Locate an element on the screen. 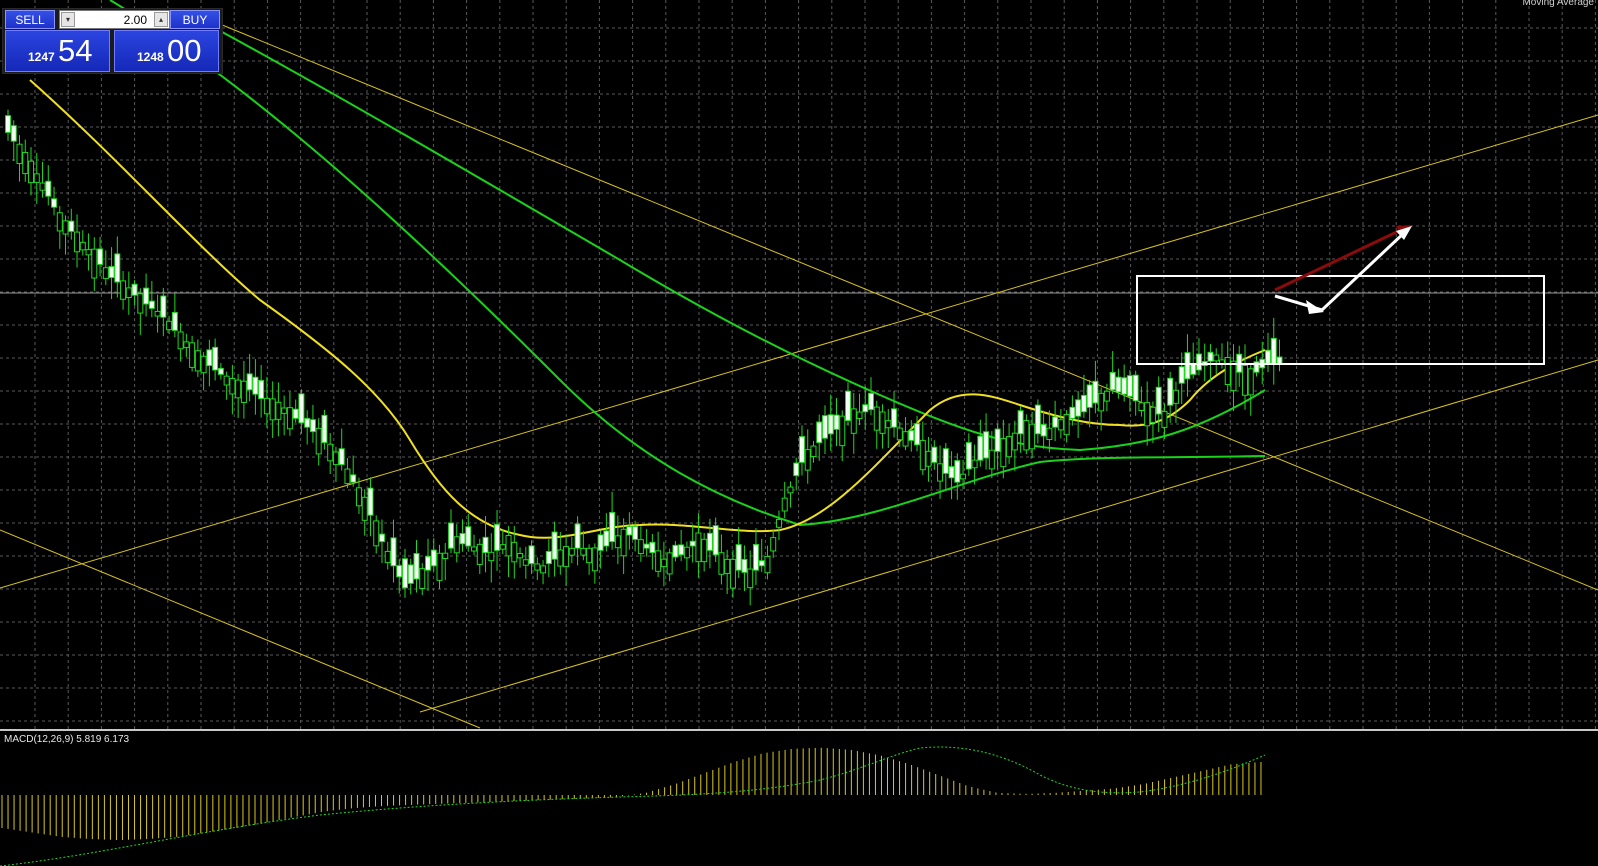 This screenshot has width=1598, height=866. highlight-rectangle is located at coordinates (1340, 320).